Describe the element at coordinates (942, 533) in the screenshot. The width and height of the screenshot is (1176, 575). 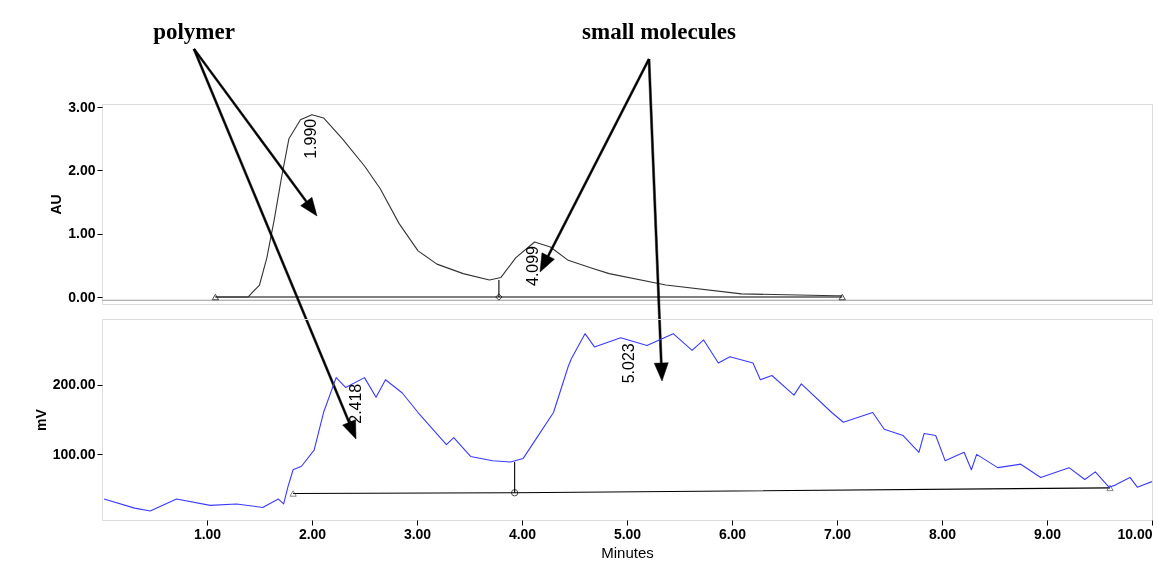
I see `x-tick-label: 8.00` at that location.